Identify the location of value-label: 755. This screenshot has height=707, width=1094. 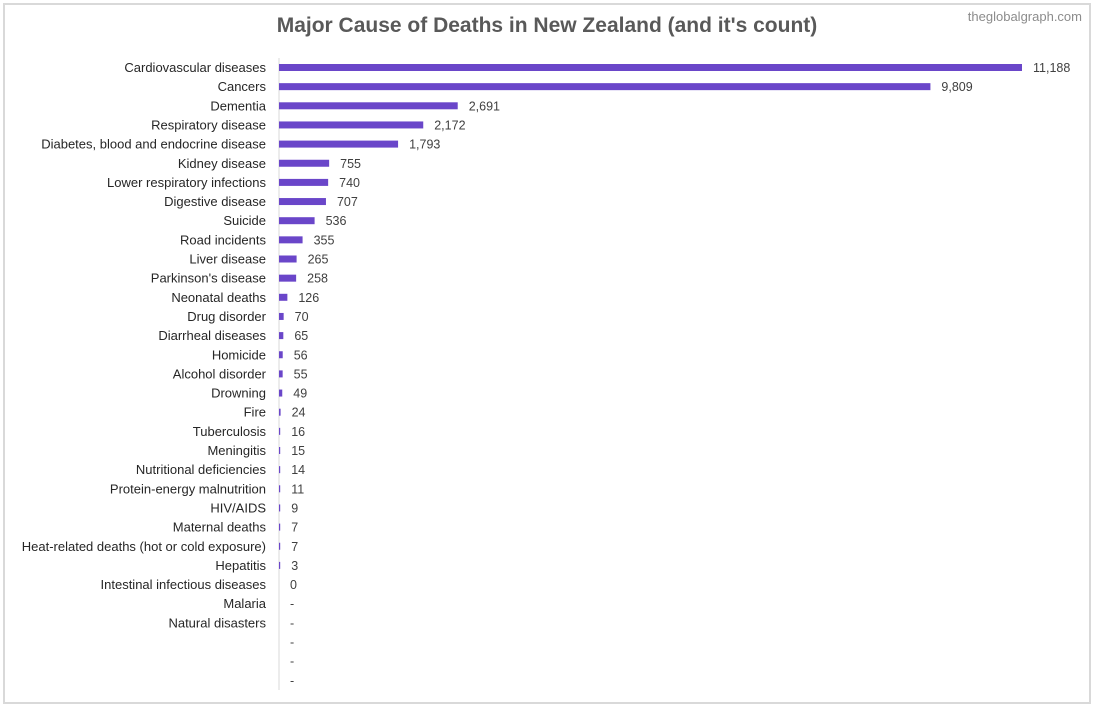
(350, 164).